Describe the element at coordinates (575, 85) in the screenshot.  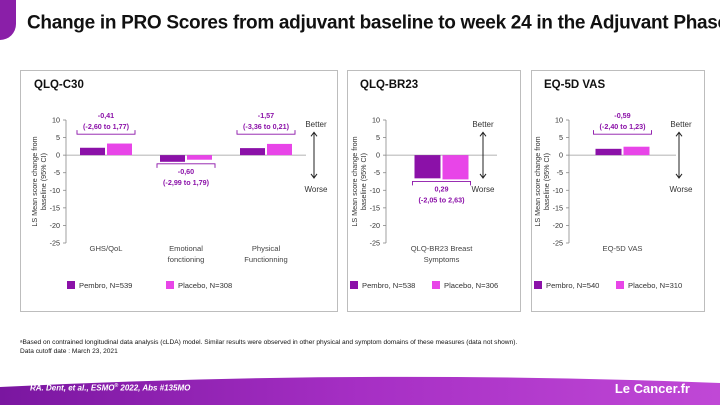
I see `panel-title-eq5d-vas: EQ-5D VAS` at that location.